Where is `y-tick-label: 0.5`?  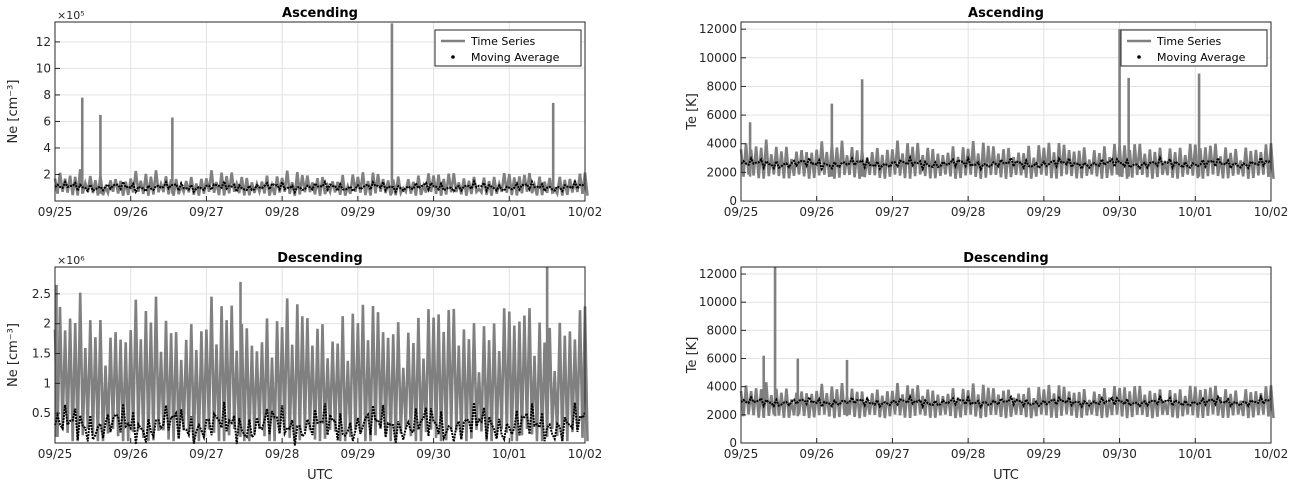 y-tick-label: 0.5 is located at coordinates (41, 413).